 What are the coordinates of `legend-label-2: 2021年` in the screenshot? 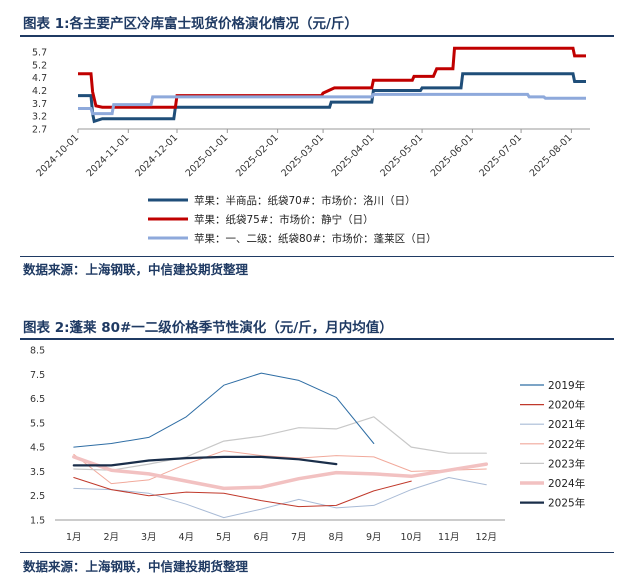 It's located at (566, 424).